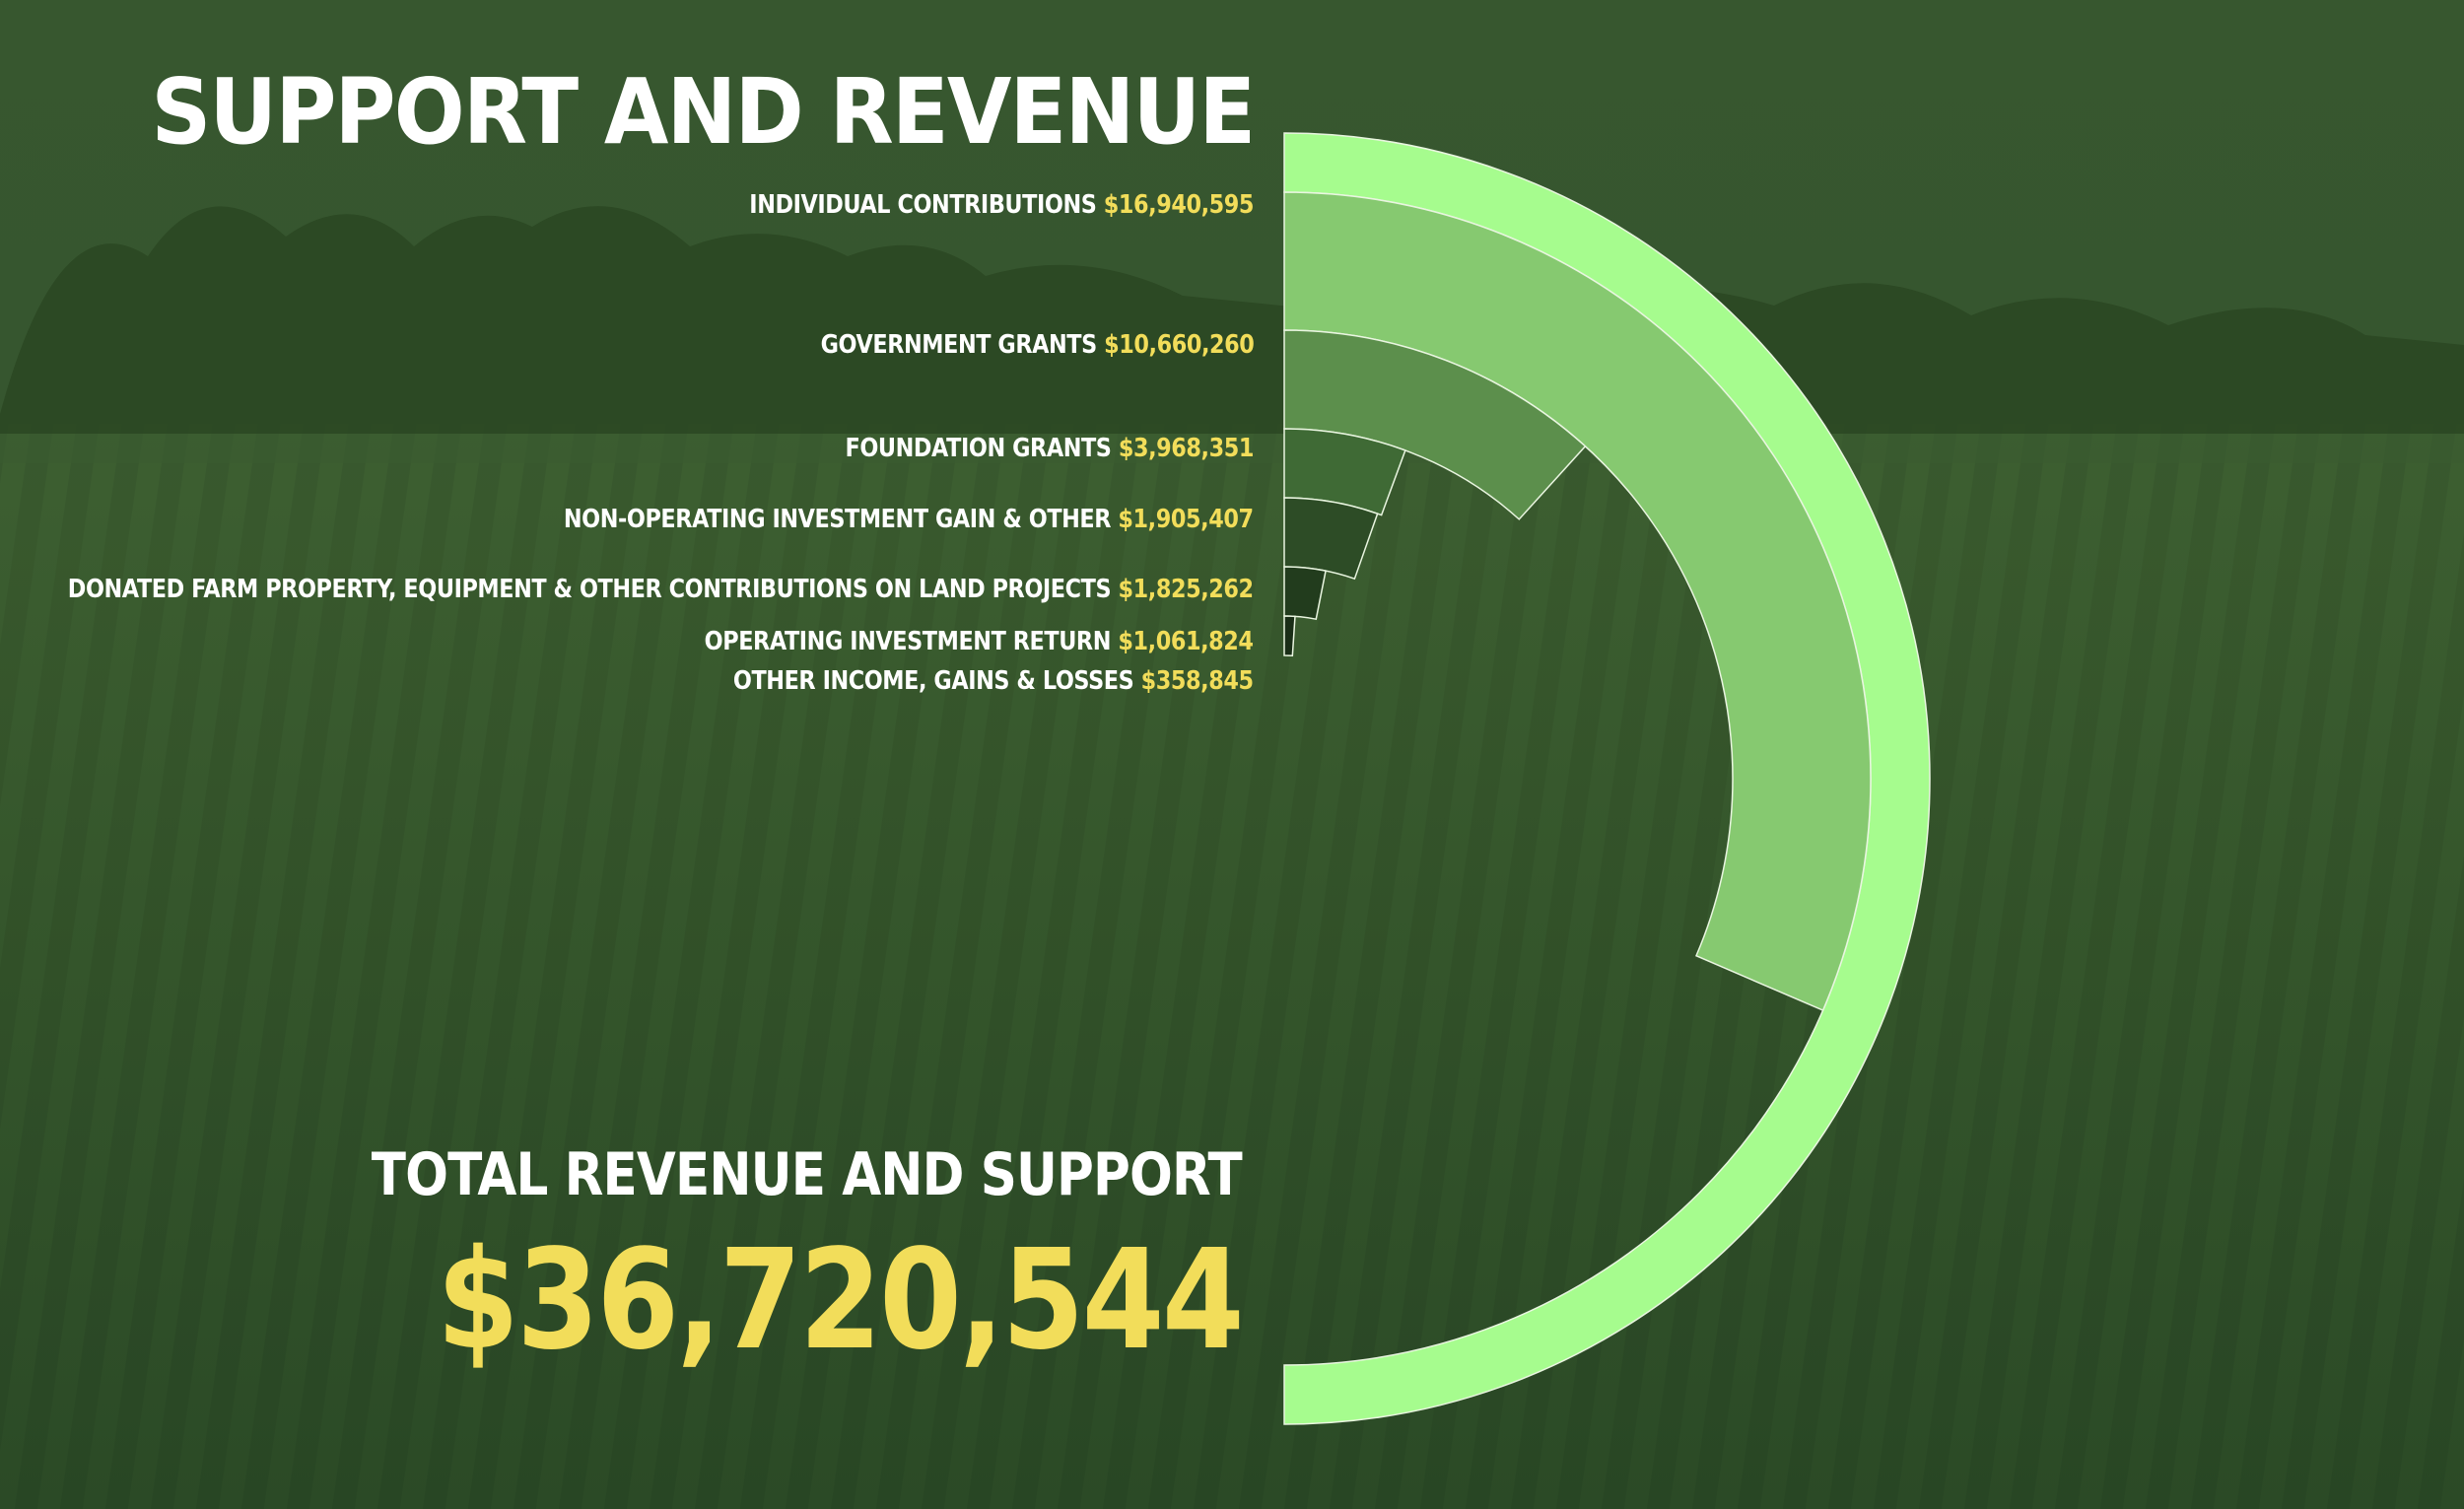 The width and height of the screenshot is (2464, 1509). Describe the element at coordinates (838, 519) in the screenshot. I see `category-name: NON-OPERATING INVESTMENT GAIN & OTHER` at that location.